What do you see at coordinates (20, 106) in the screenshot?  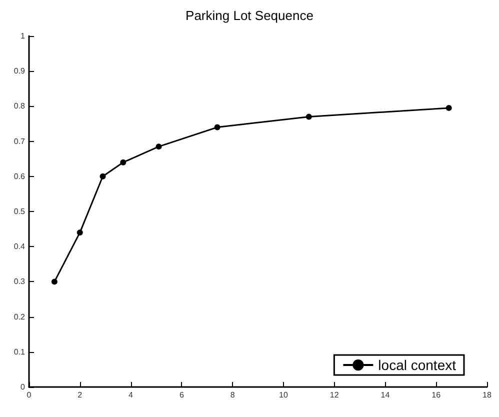 I see `y-tick-label: 0.8` at bounding box center [20, 106].